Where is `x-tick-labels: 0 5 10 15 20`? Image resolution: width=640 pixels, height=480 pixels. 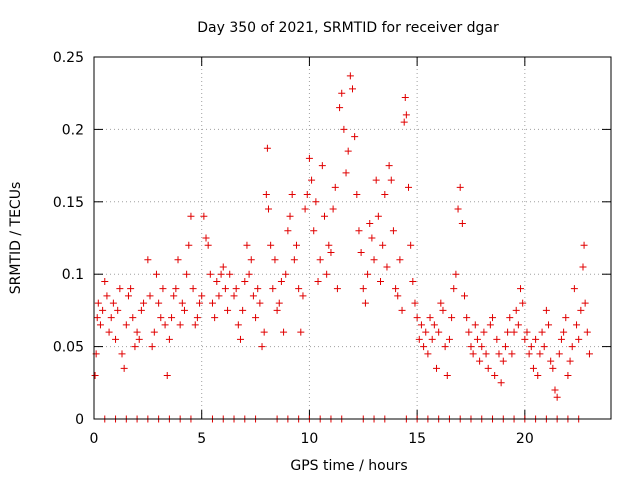
x-tick-labels: 0 5 10 15 20 is located at coordinates (312, 439).